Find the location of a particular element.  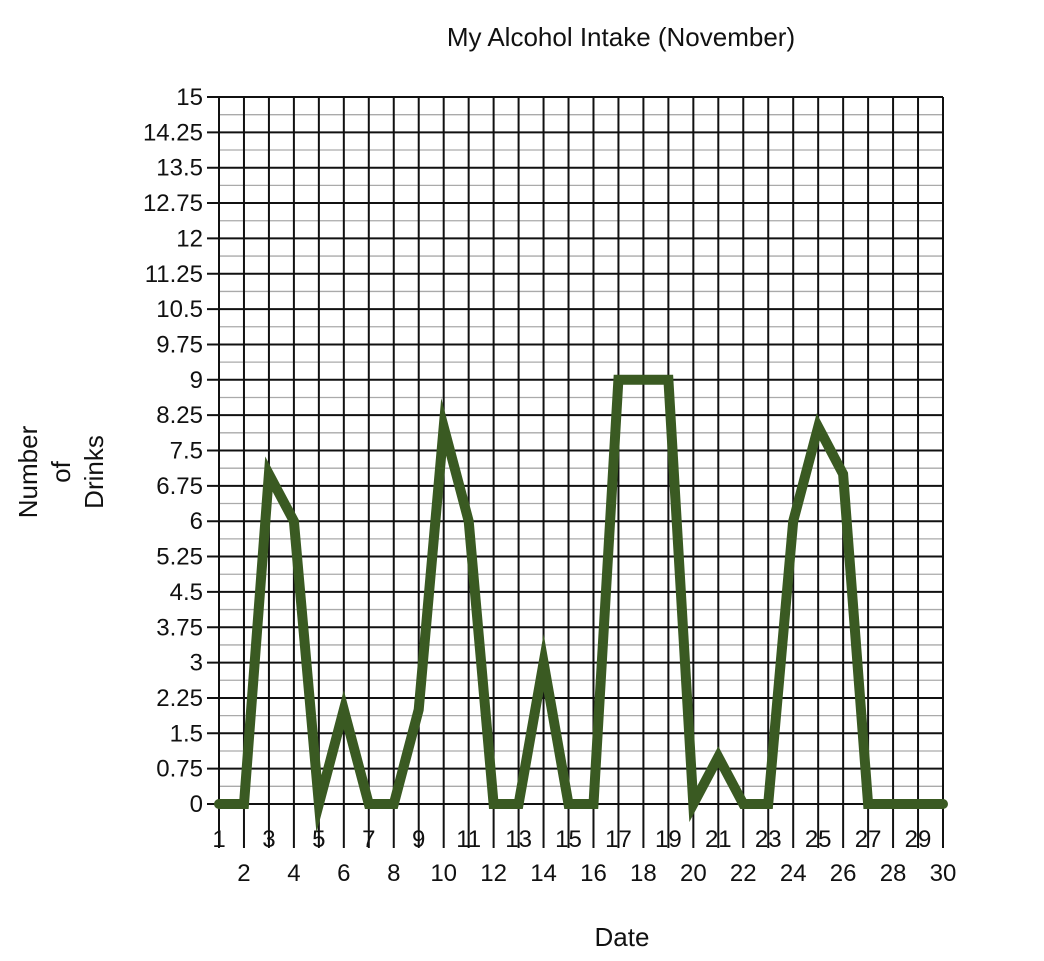

x-tick-label: 26 is located at coordinates (843, 873).